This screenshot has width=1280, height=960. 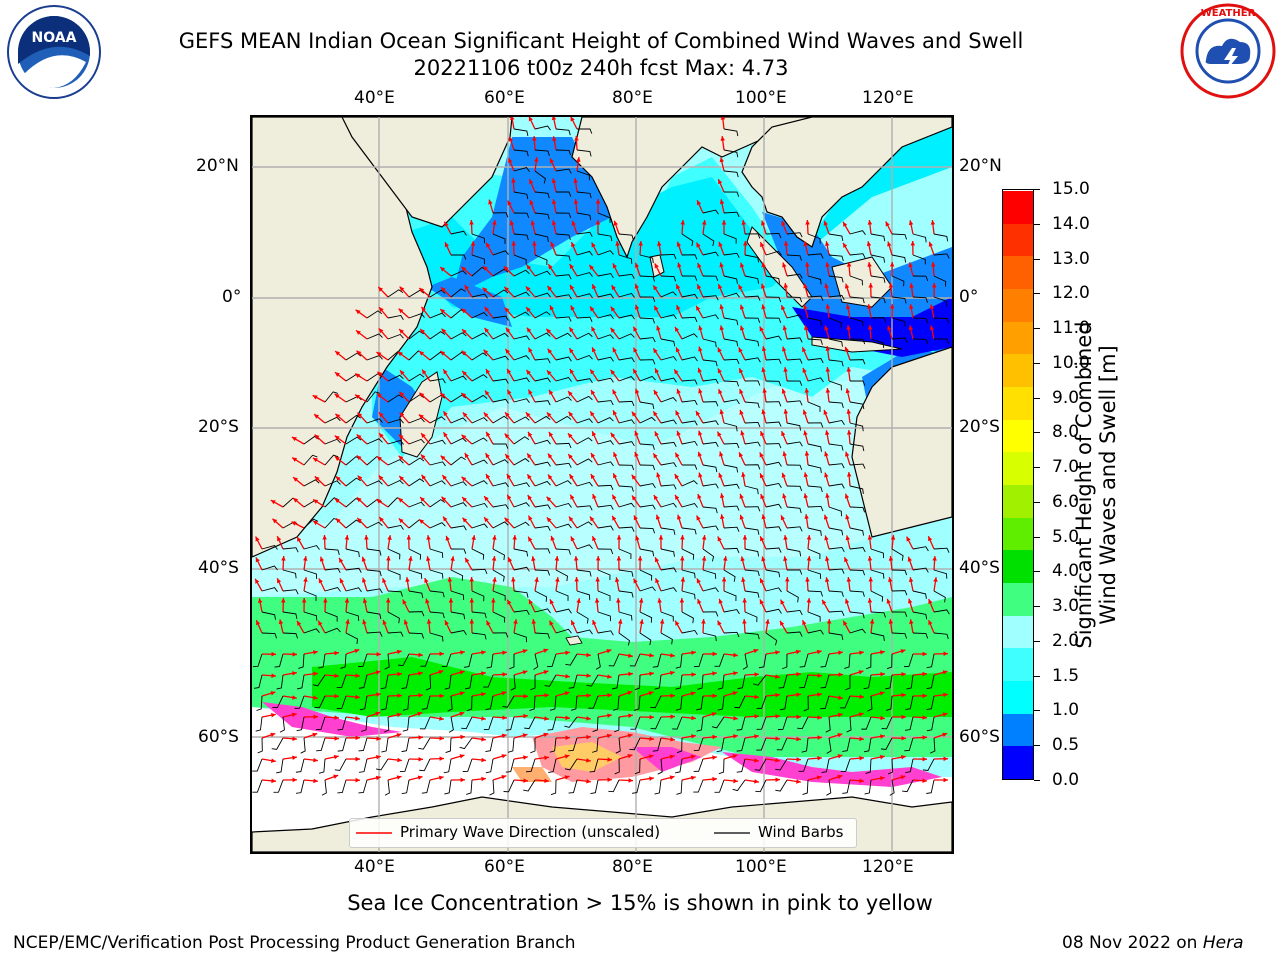 What do you see at coordinates (1066, 536) in the screenshot?
I see `colorbar-tick-label: 5.0` at bounding box center [1066, 536].